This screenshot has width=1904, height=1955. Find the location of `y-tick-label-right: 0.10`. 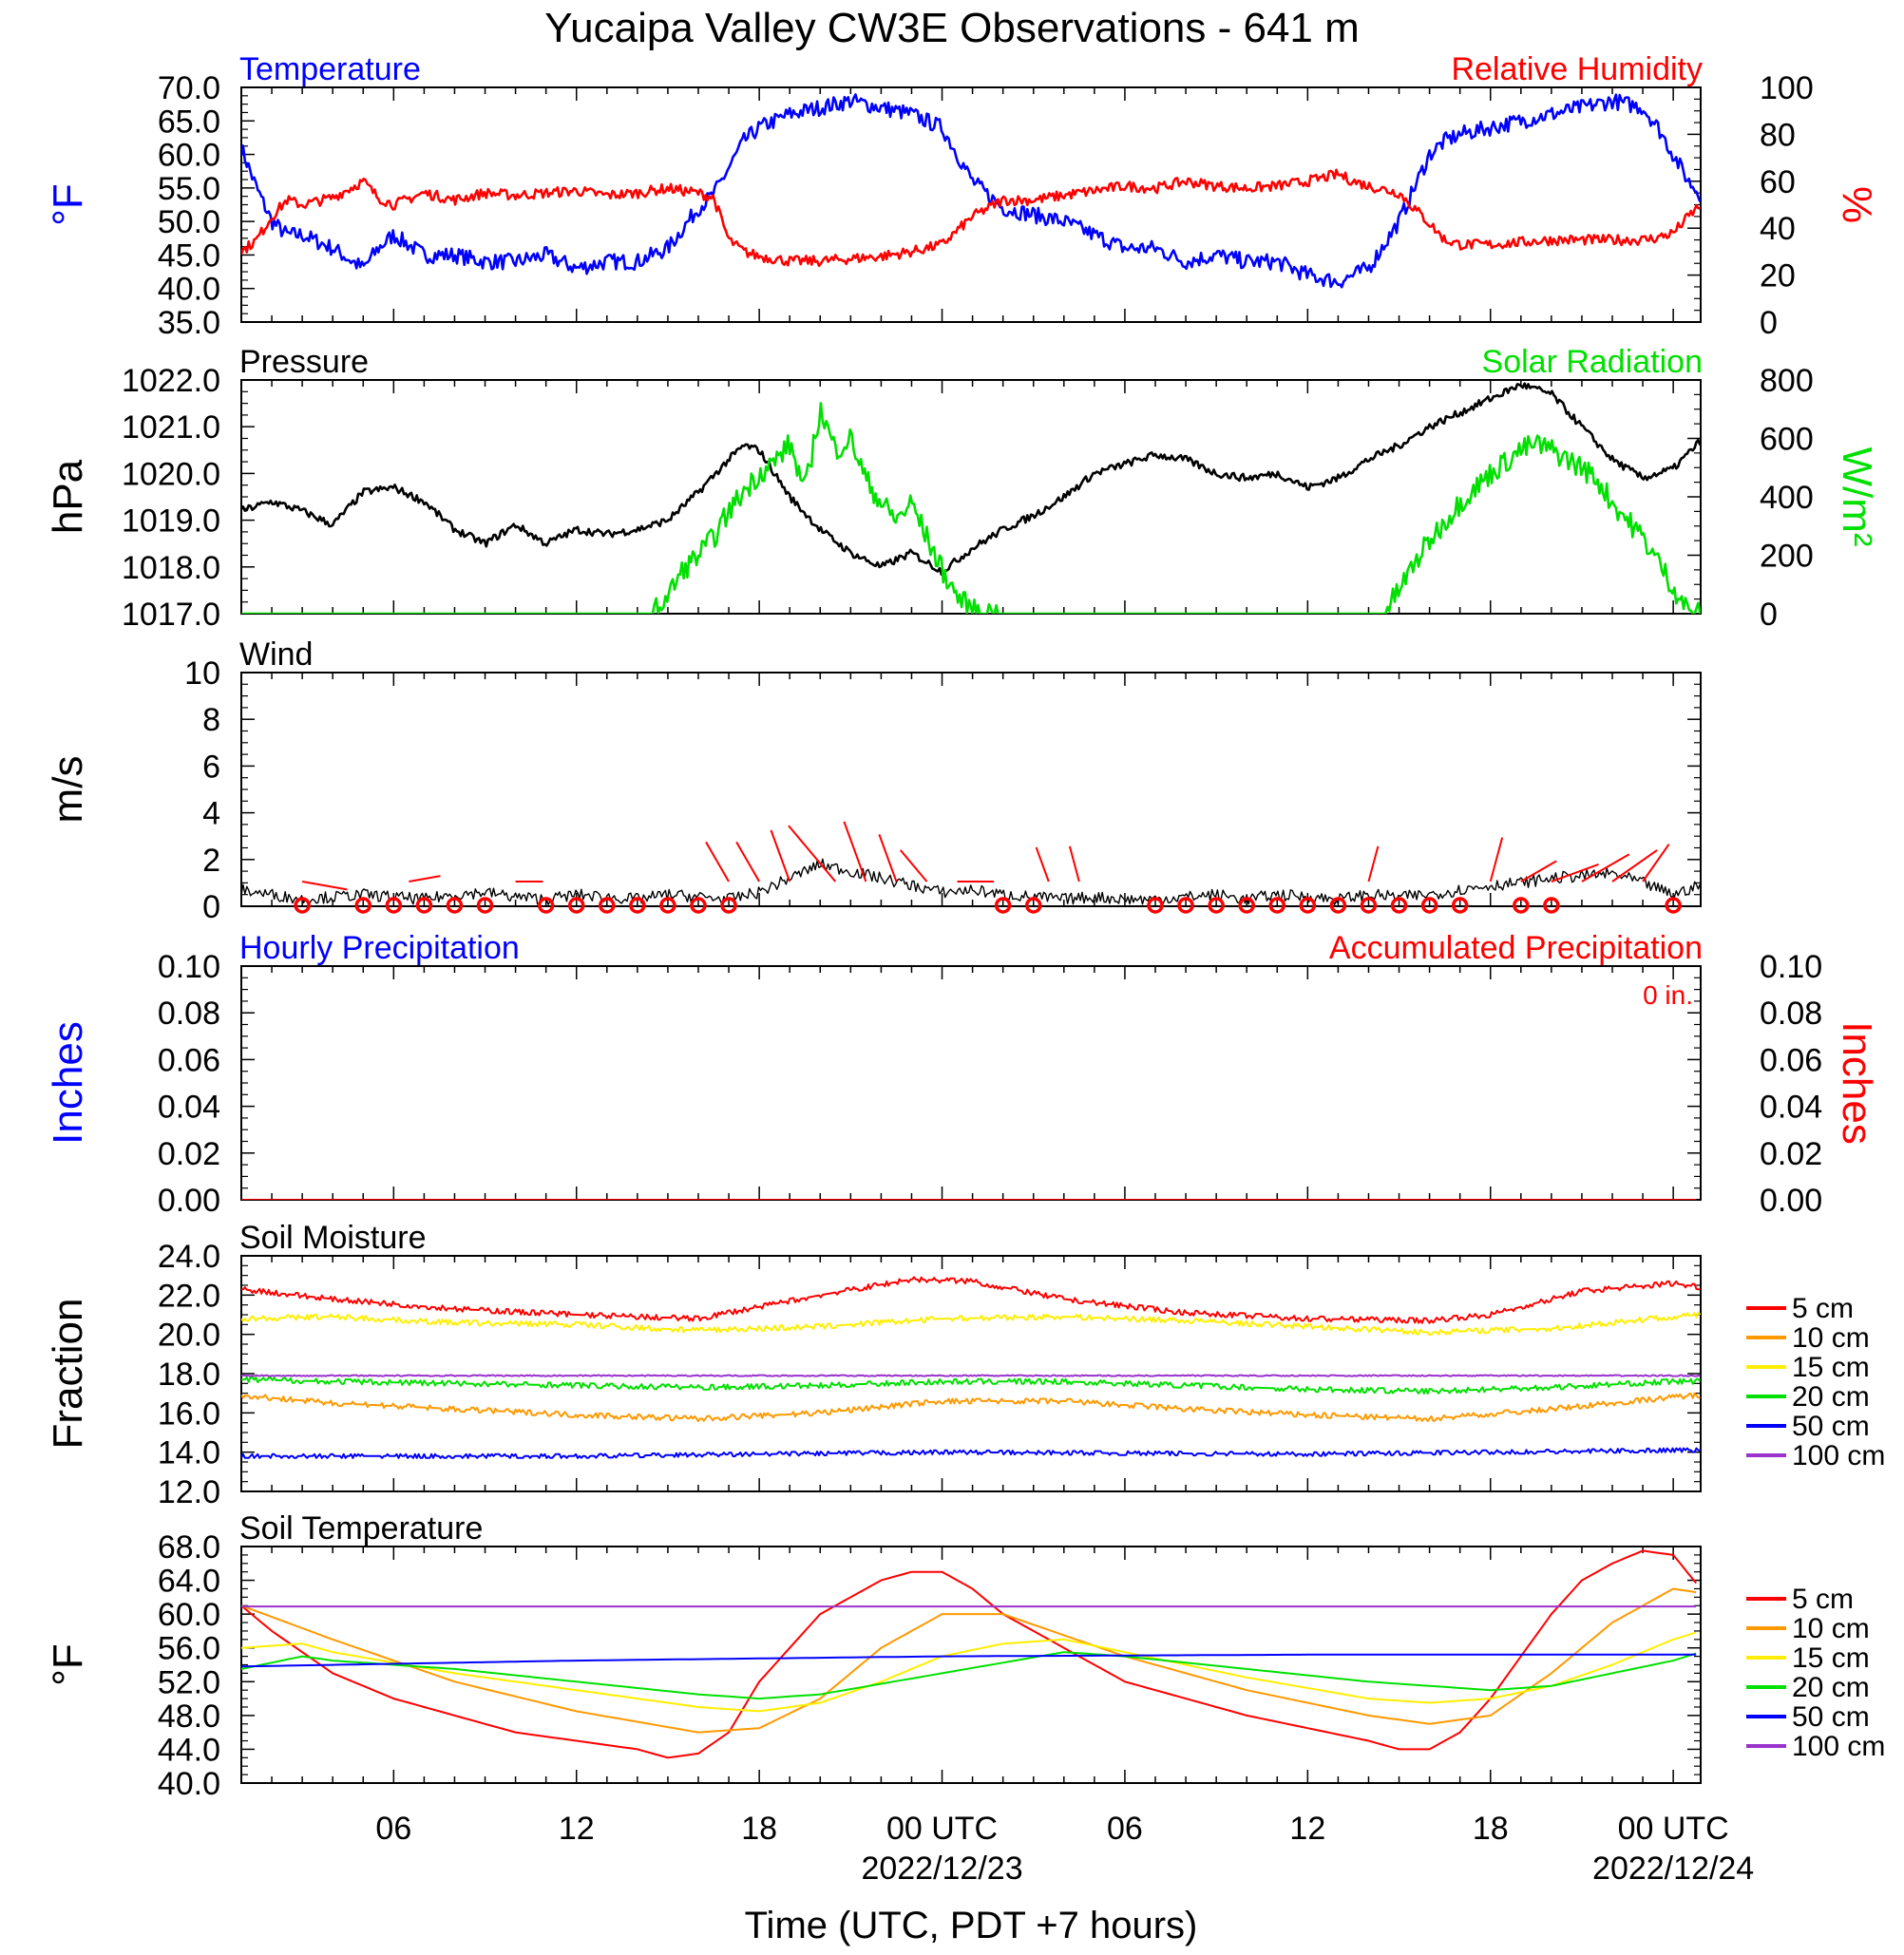

y-tick-label-right: 0.10 is located at coordinates (1791, 967).